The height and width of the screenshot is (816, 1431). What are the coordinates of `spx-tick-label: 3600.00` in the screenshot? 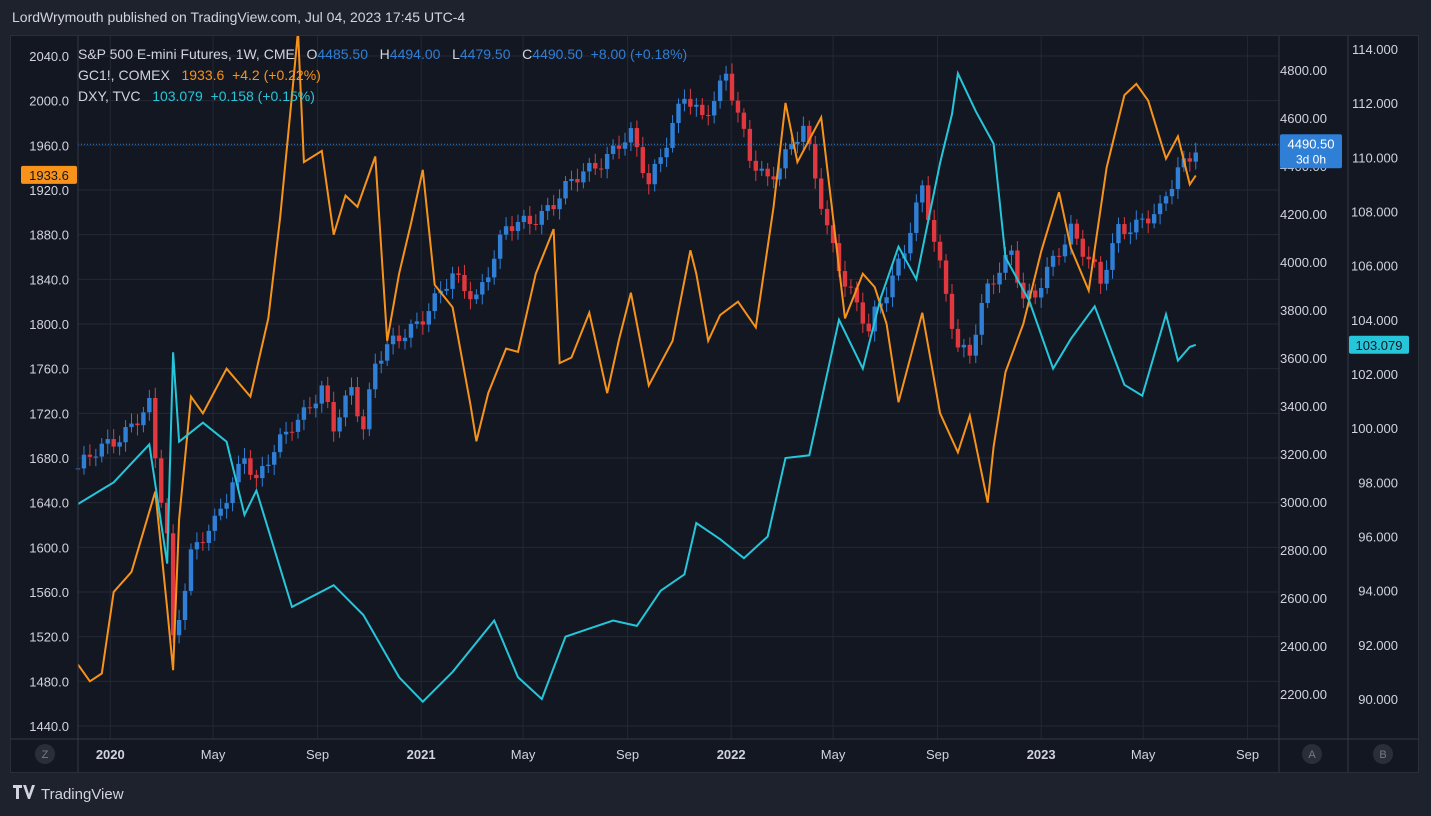 It's located at (1303, 358).